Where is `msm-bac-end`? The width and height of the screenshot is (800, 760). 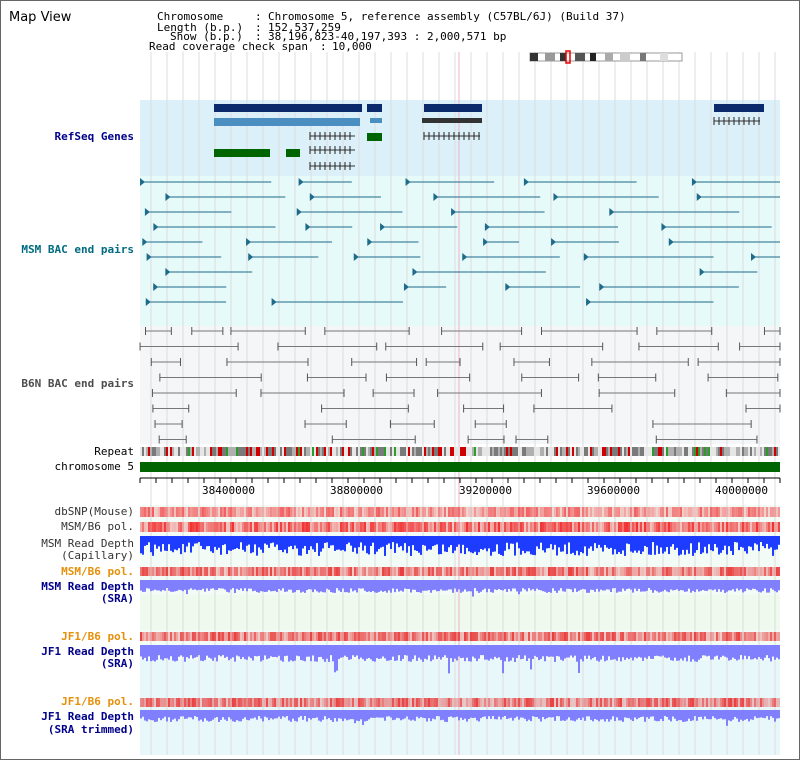
msm-bac-end is located at coordinates (526, 182).